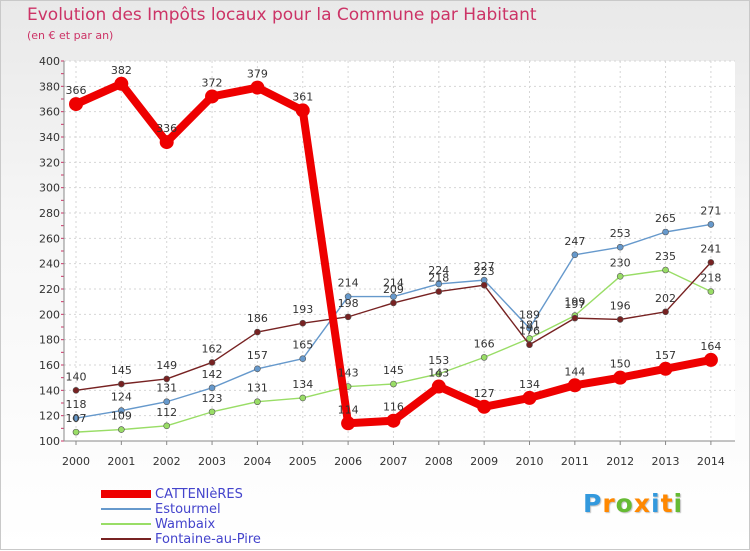  What do you see at coordinates (484, 393) in the screenshot?
I see `data-label: 127` at bounding box center [484, 393].